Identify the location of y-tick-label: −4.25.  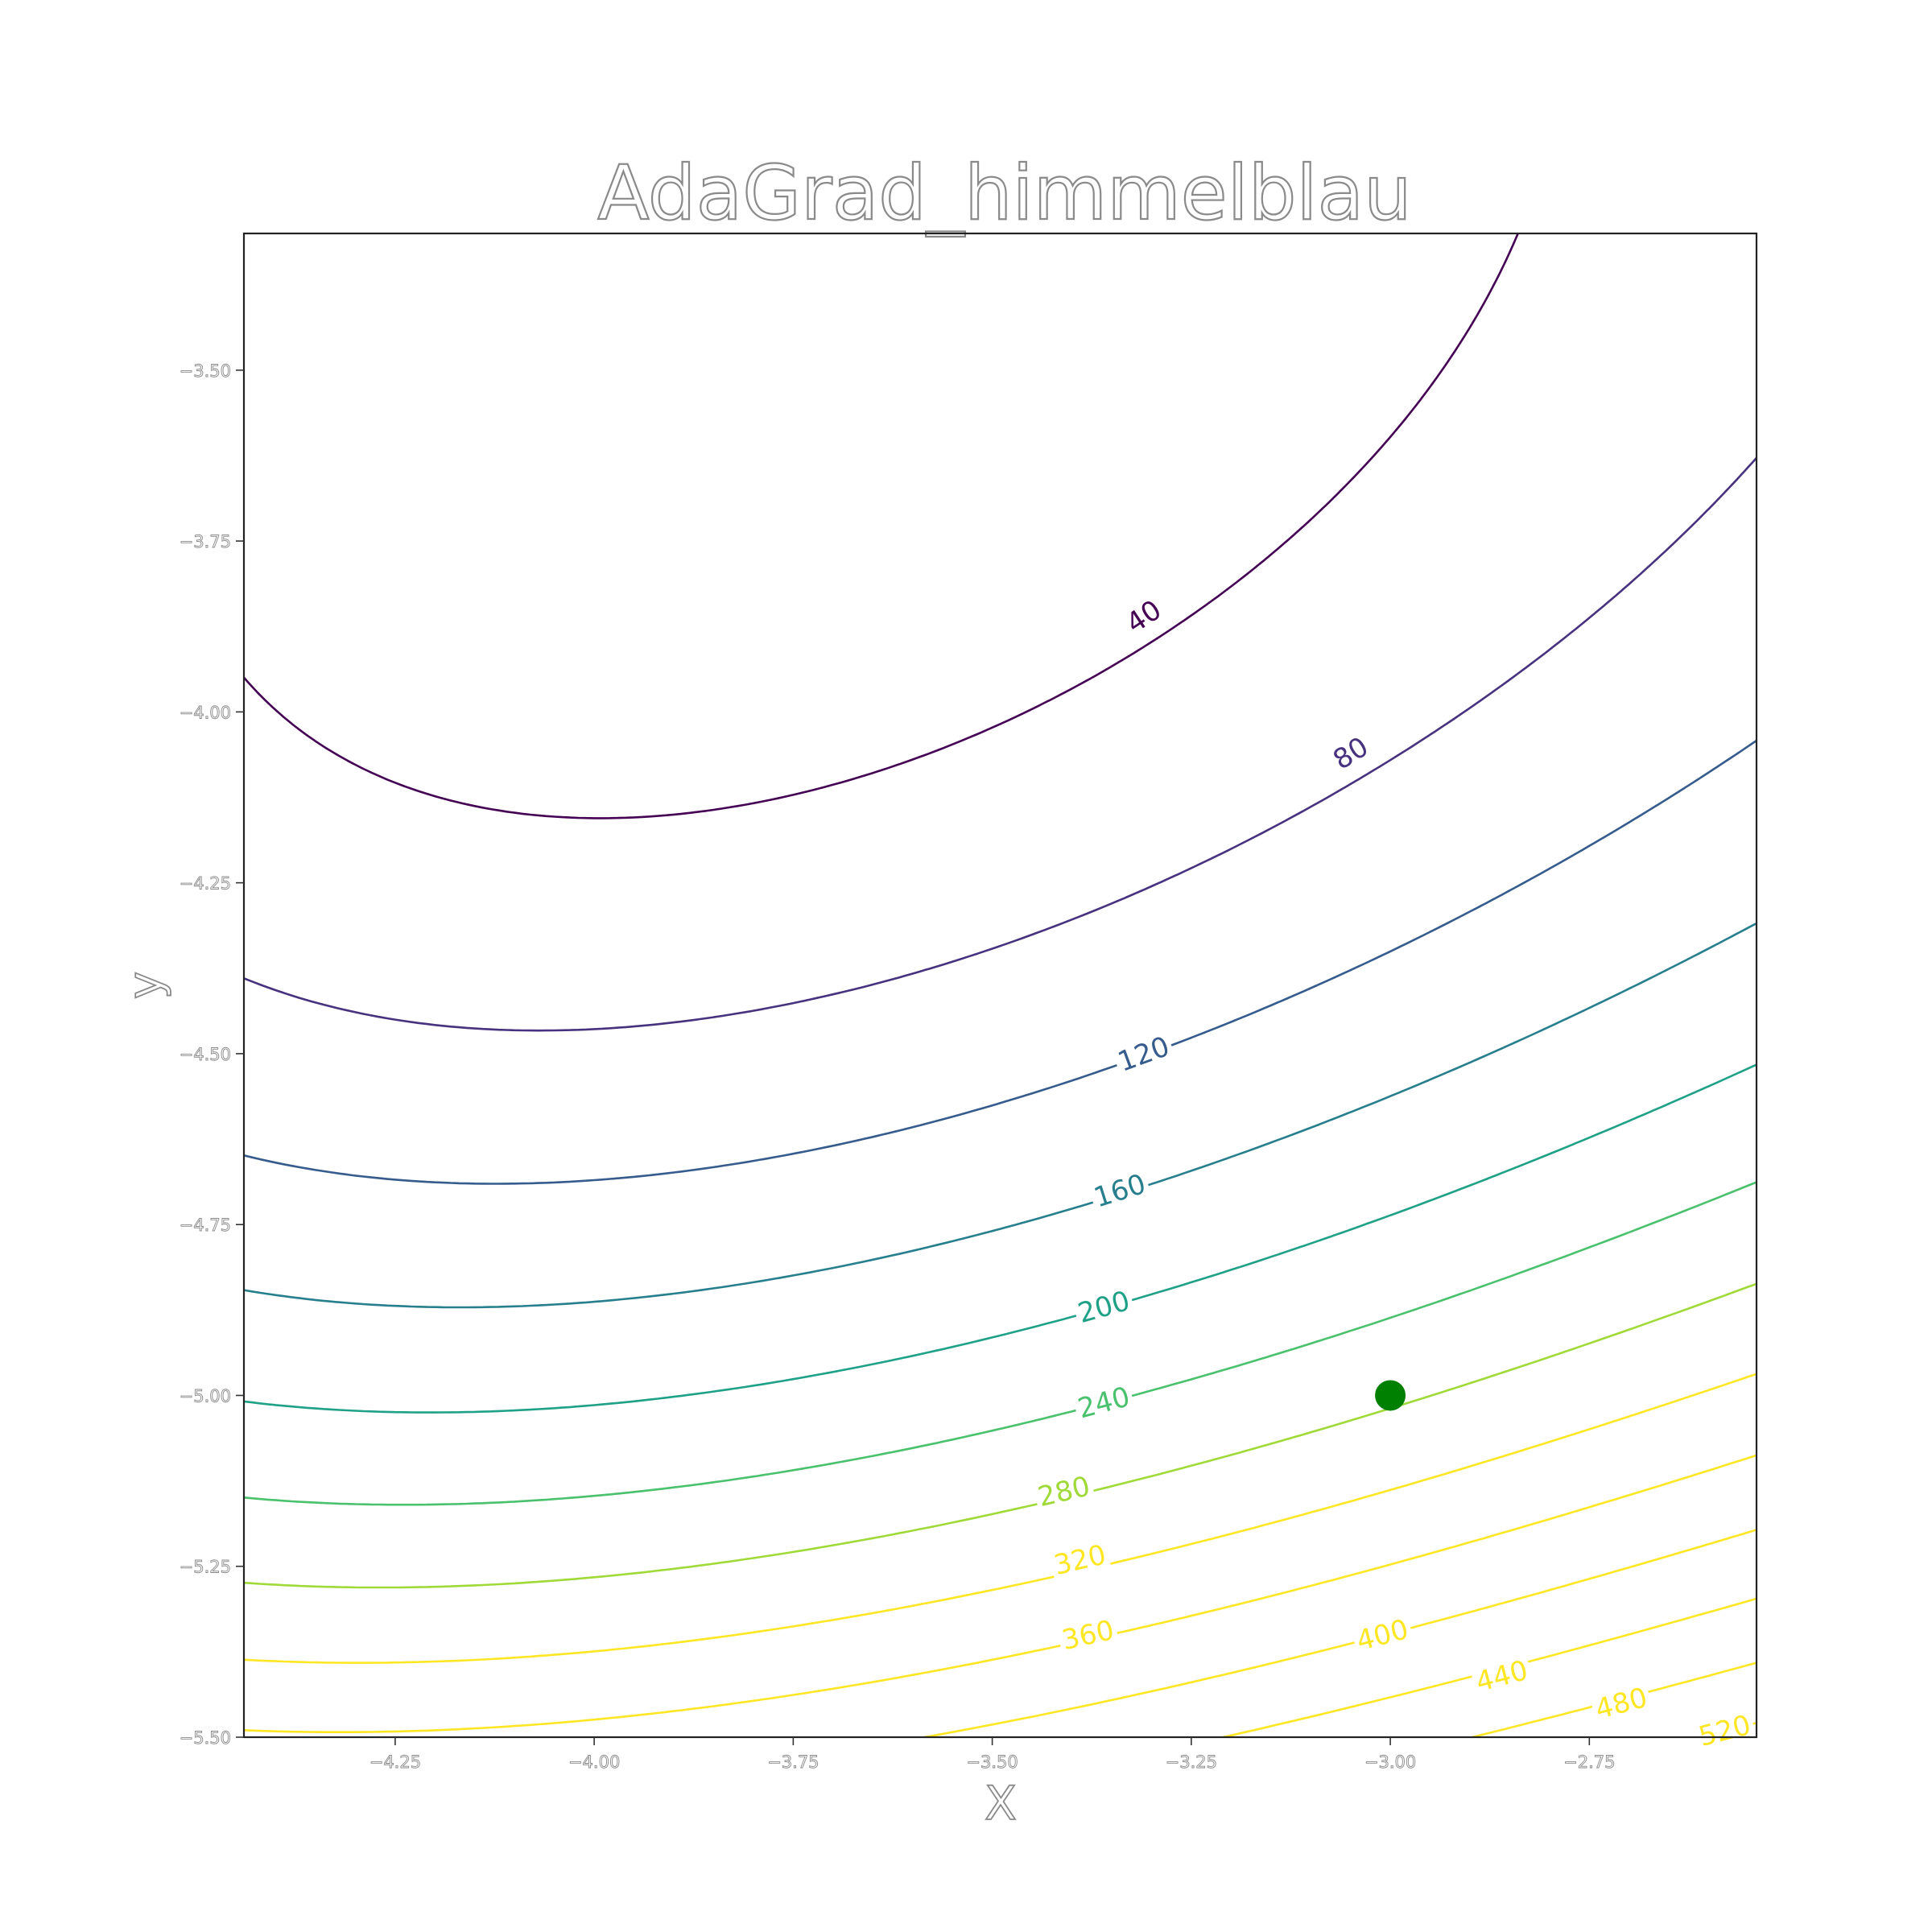
(205, 884).